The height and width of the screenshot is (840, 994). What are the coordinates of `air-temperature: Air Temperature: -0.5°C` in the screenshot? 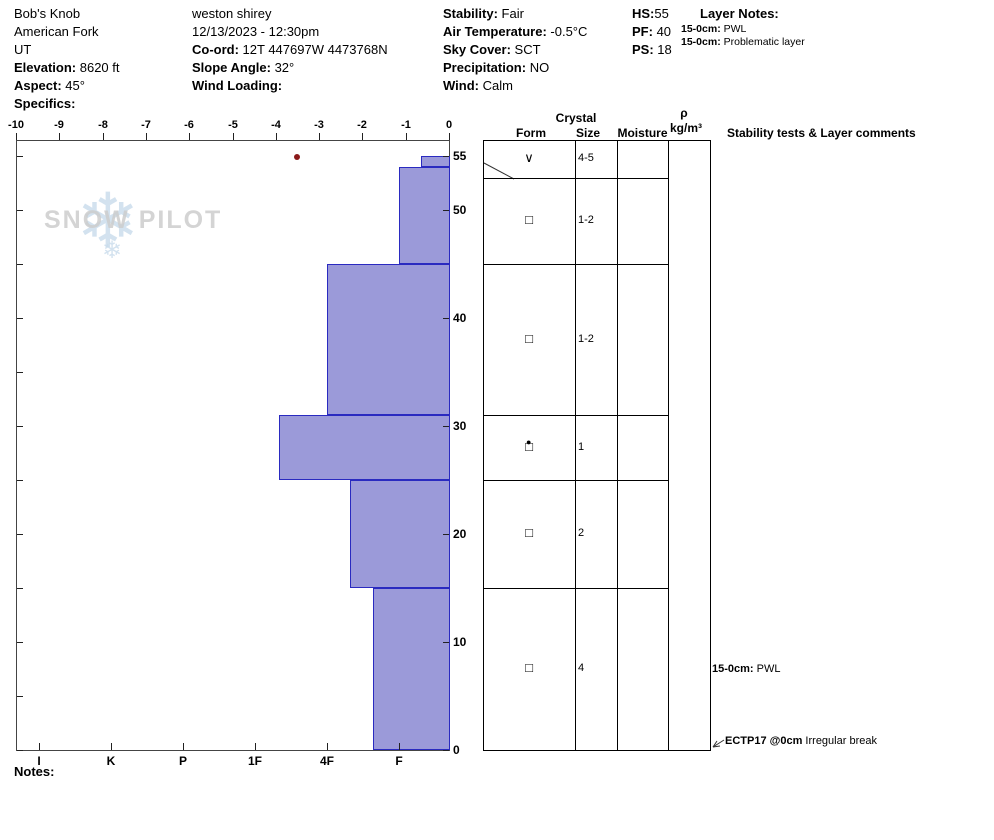 It's located at (515, 32).